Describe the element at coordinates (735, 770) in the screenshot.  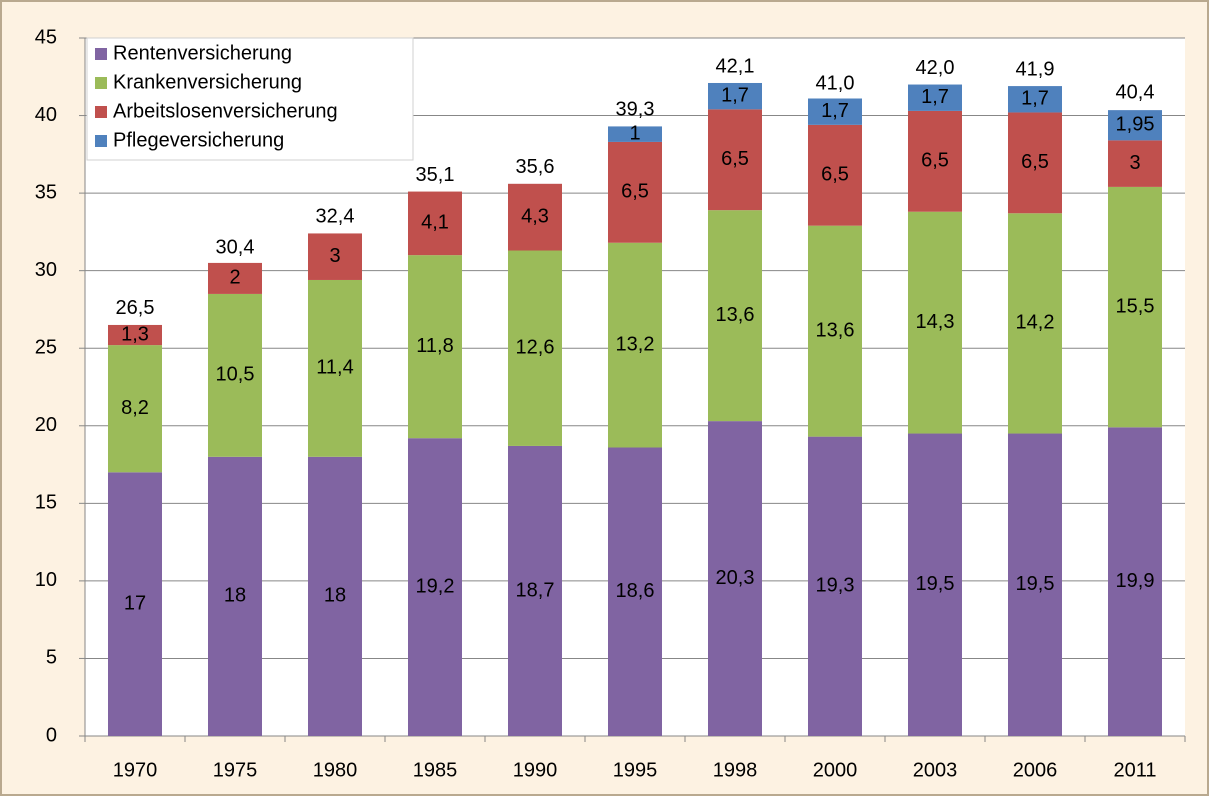
I see `x-tick-label: 1998` at that location.